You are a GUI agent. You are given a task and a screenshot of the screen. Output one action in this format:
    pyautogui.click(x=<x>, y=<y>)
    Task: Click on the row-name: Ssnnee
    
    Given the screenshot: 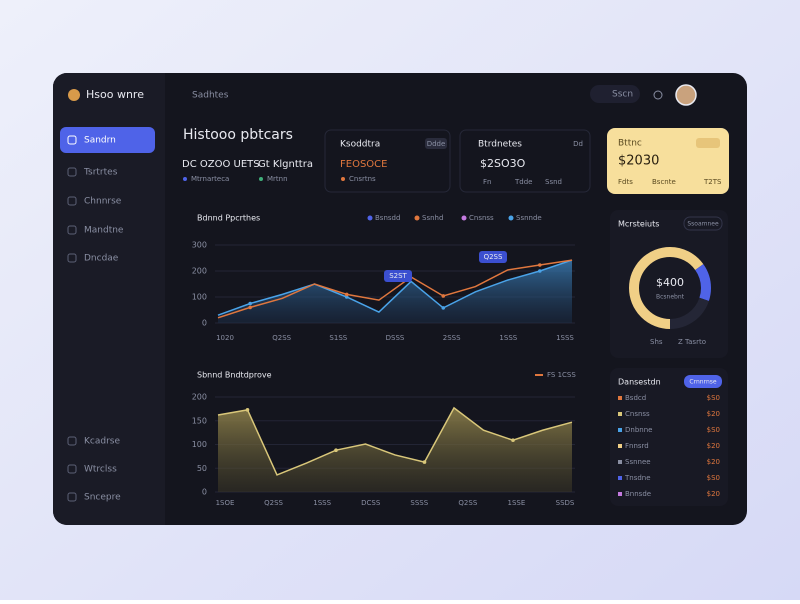 What is the action you would take?
    pyautogui.click(x=638, y=462)
    